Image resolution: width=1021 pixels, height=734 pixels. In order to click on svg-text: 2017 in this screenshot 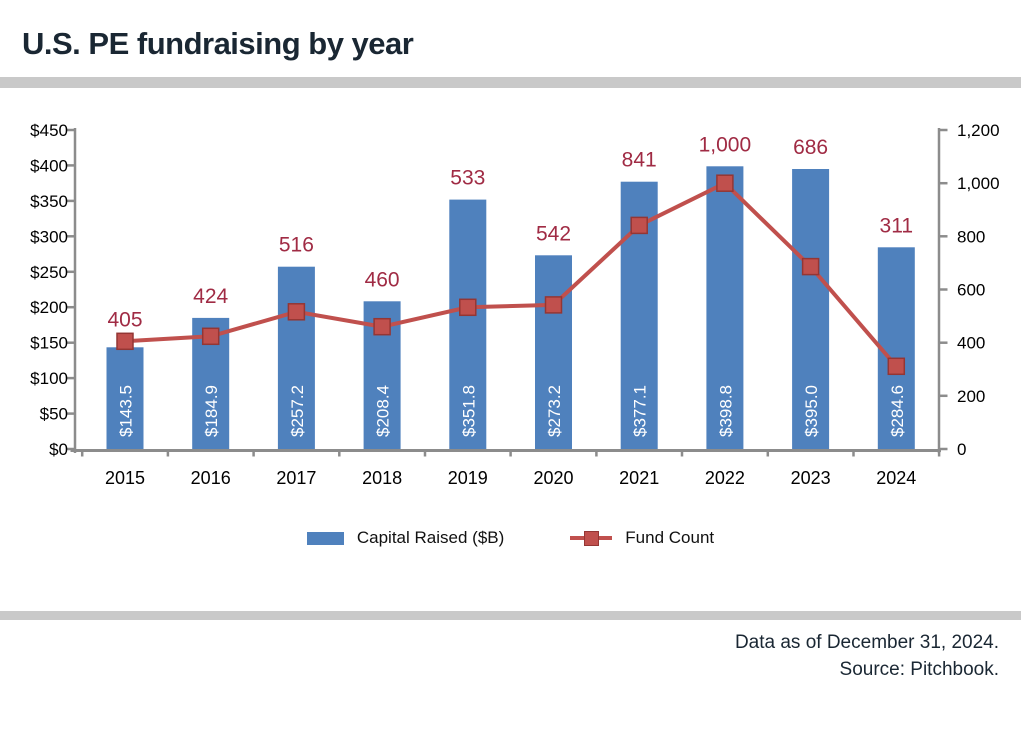, I will do `click(296, 478)`.